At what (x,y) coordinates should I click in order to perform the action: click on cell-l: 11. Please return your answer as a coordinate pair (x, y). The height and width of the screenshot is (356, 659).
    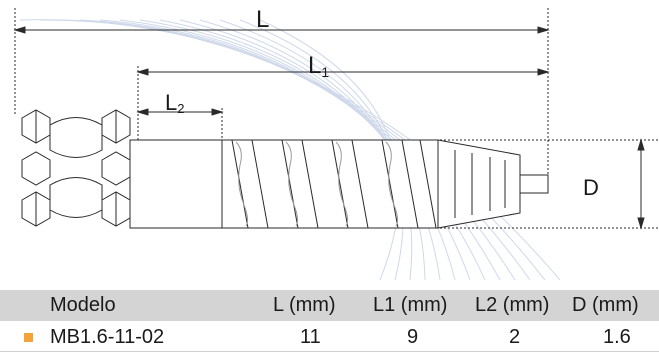
    Looking at the image, I should click on (310, 337).